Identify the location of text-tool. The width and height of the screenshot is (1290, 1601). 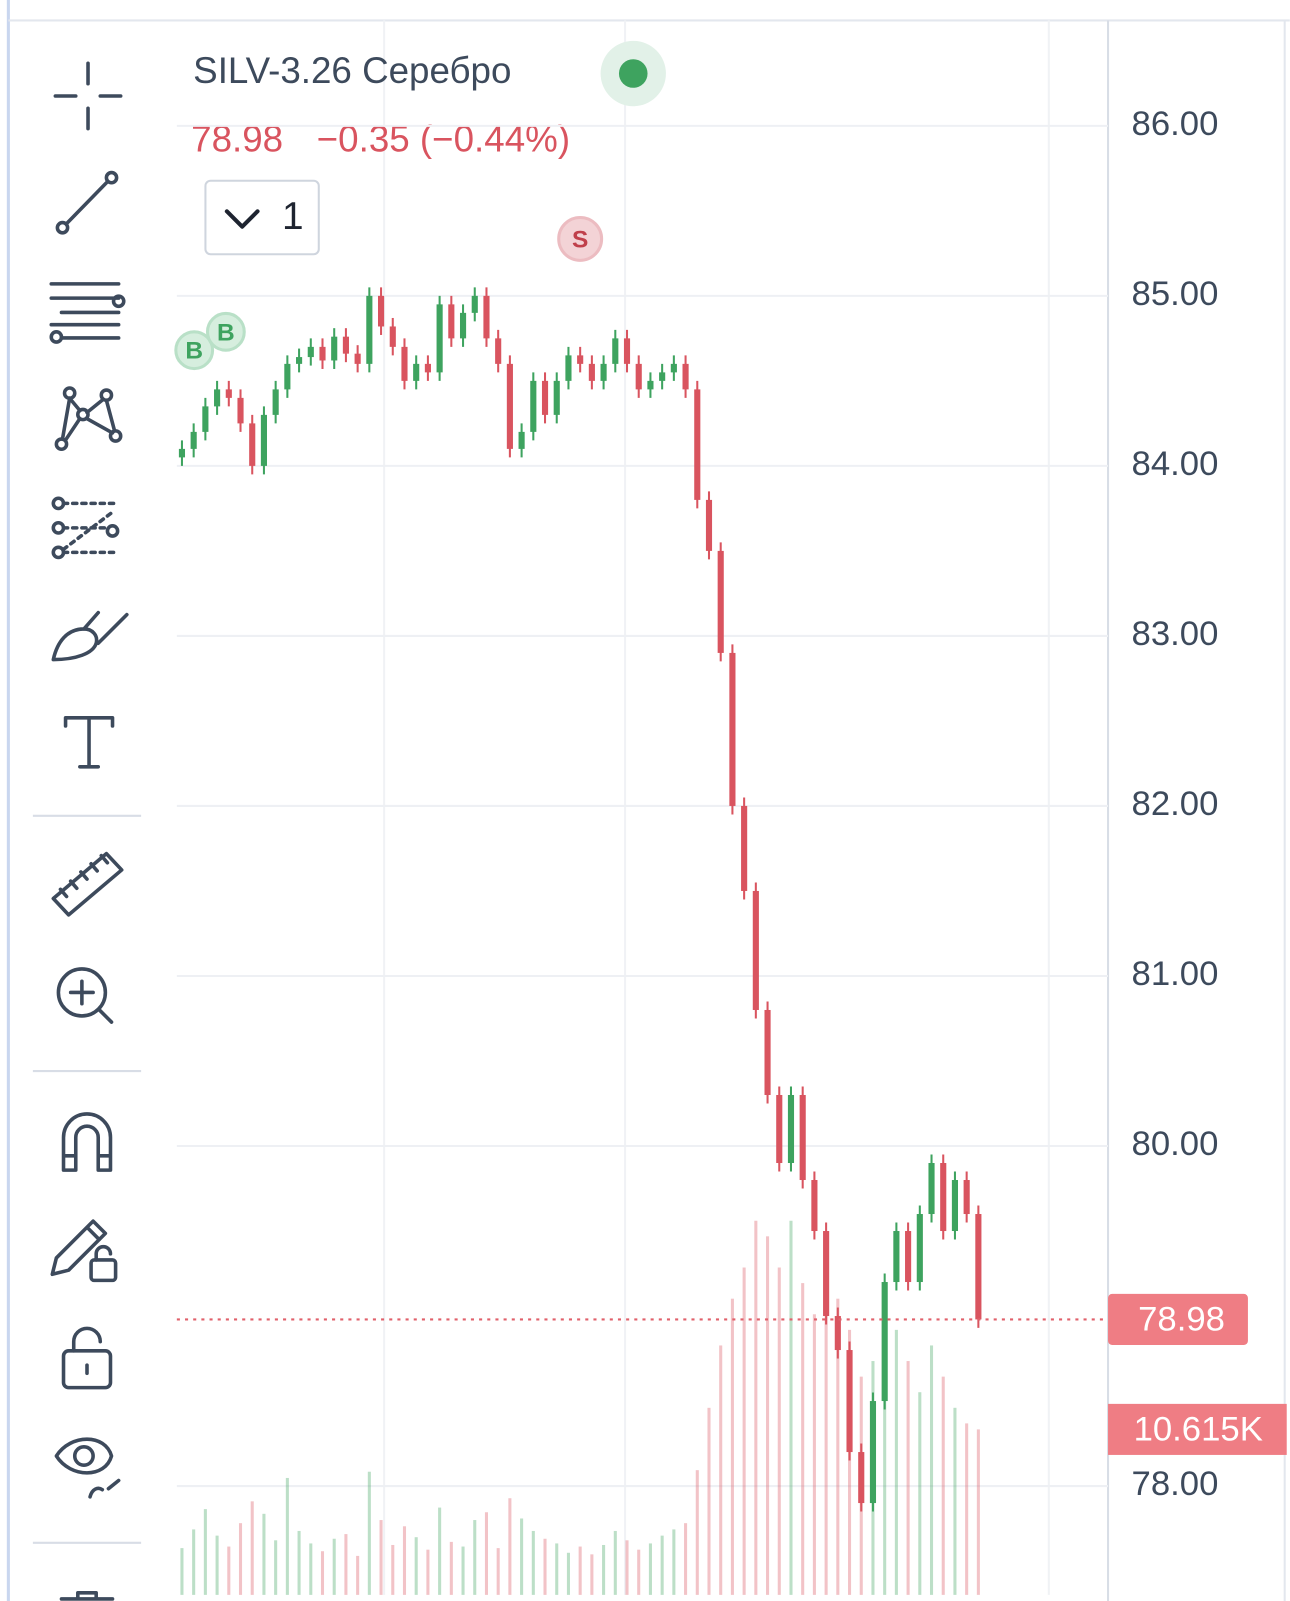
(89, 742).